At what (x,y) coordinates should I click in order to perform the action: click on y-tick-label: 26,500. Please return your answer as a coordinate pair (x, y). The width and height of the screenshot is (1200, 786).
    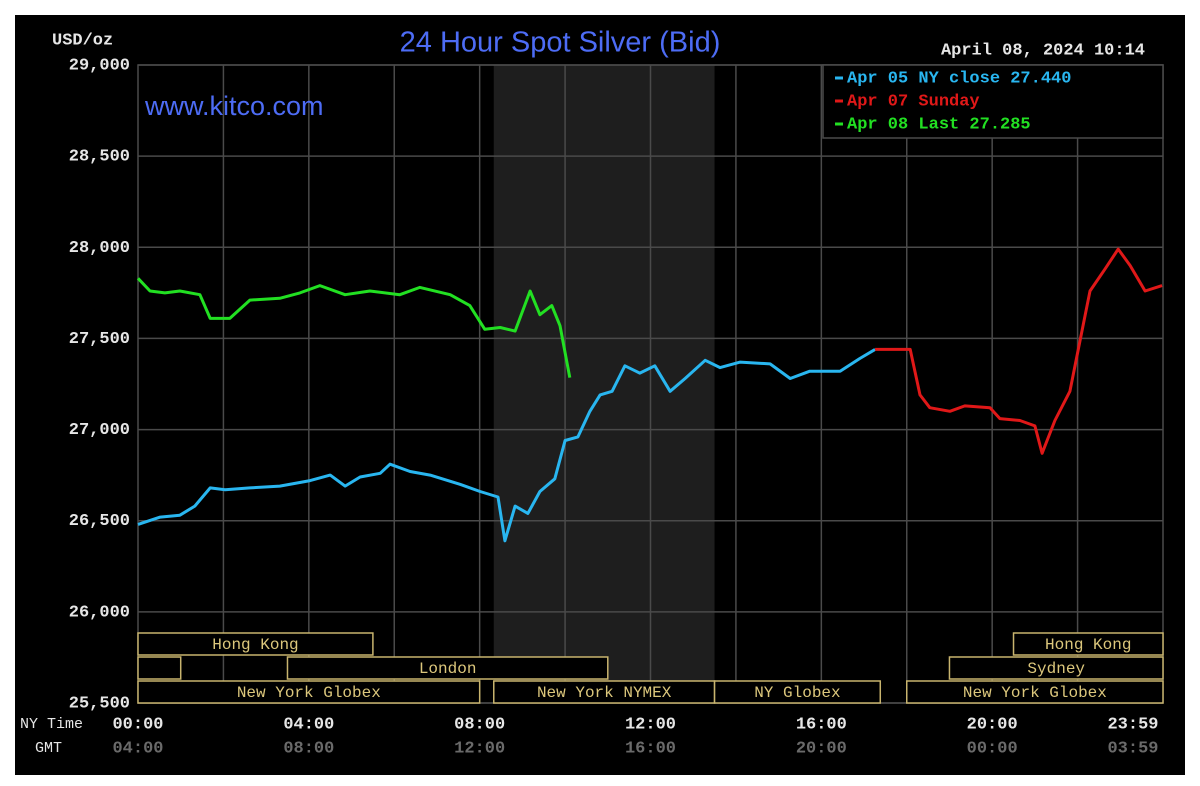
    Looking at the image, I should click on (99, 521).